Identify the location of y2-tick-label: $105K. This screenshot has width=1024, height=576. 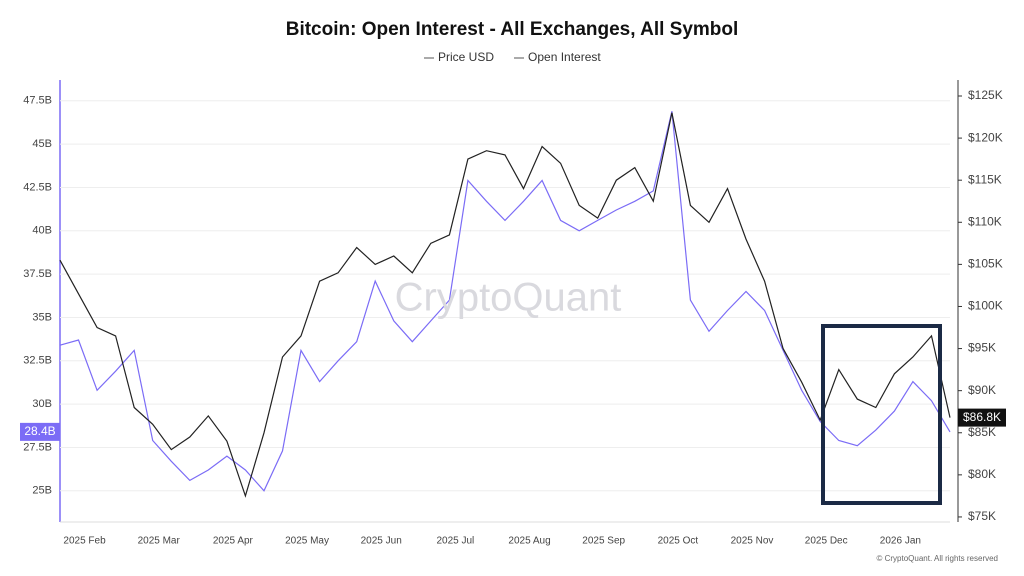
(985, 264).